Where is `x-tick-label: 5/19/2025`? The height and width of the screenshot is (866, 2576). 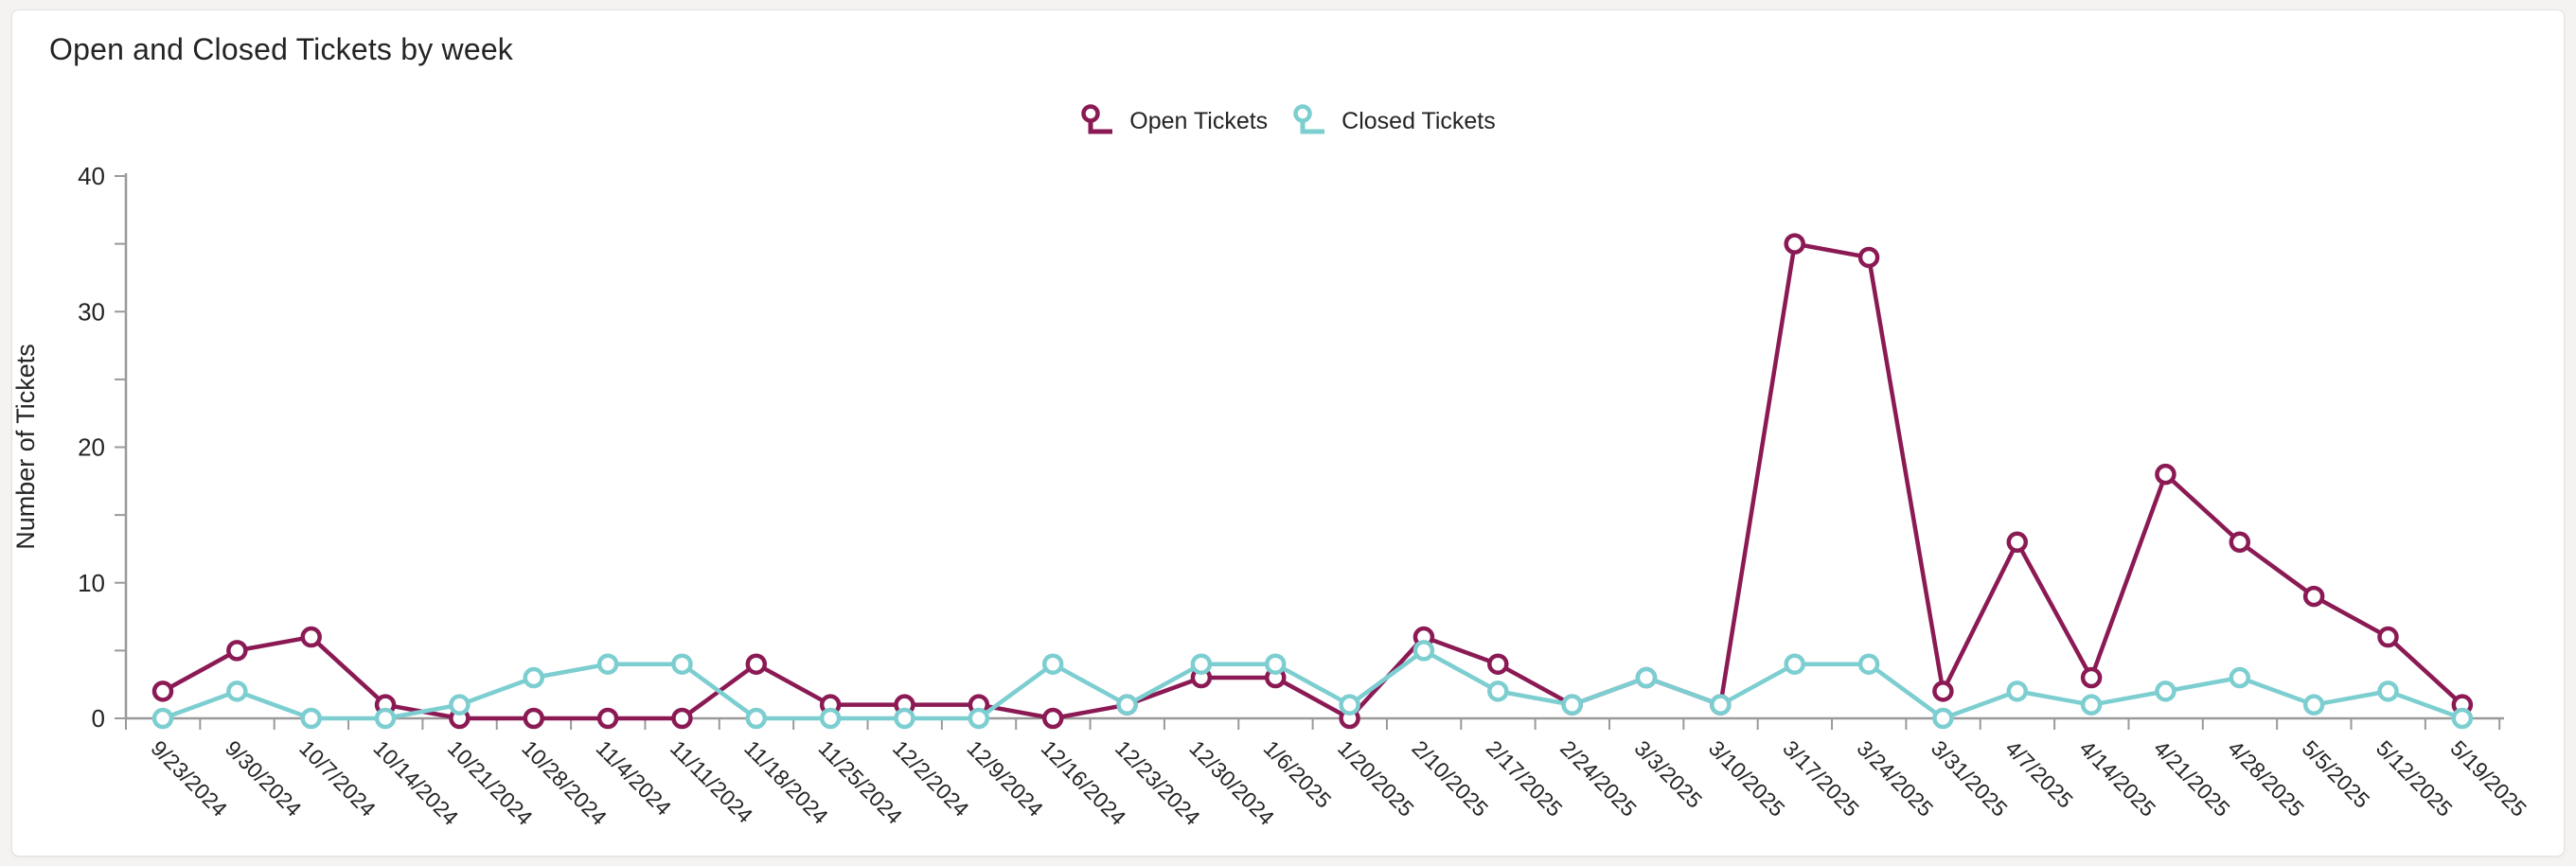 x-tick-label: 5/19/2025 is located at coordinates (2489, 778).